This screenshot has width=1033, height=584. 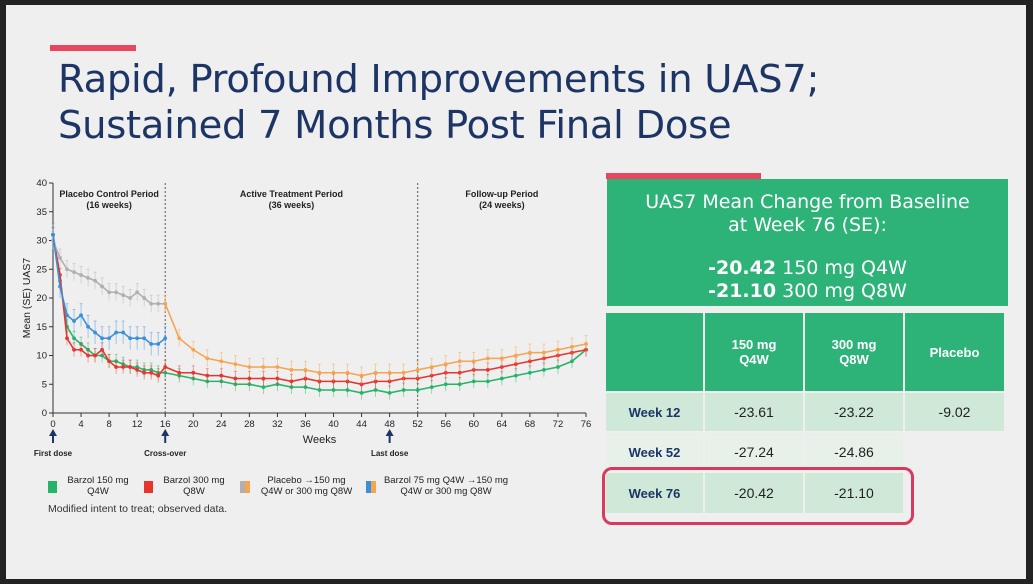 What do you see at coordinates (389, 424) in the screenshot?
I see `x-tick-label: 48` at bounding box center [389, 424].